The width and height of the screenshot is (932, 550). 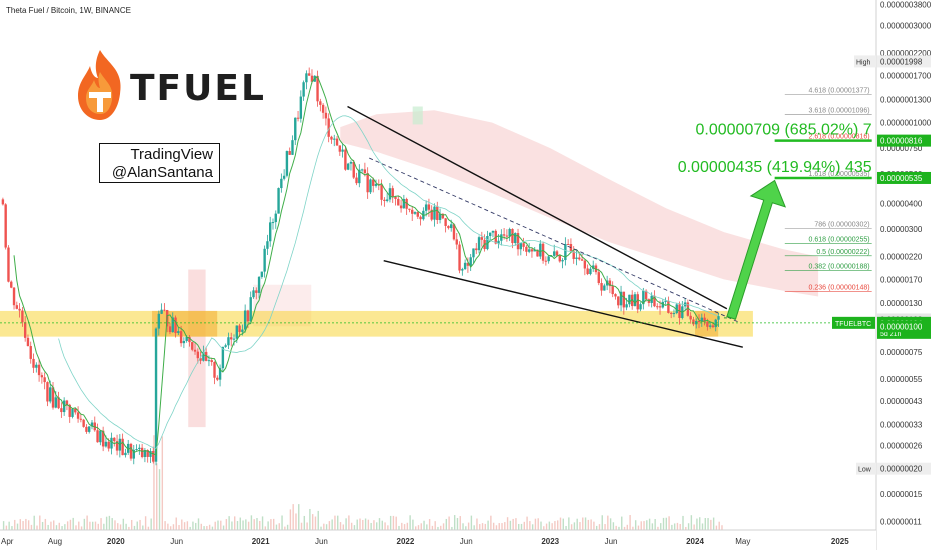 What do you see at coordinates (906, 5) in the screenshot?
I see `price-tick-label: 0.0000003800` at bounding box center [906, 5].